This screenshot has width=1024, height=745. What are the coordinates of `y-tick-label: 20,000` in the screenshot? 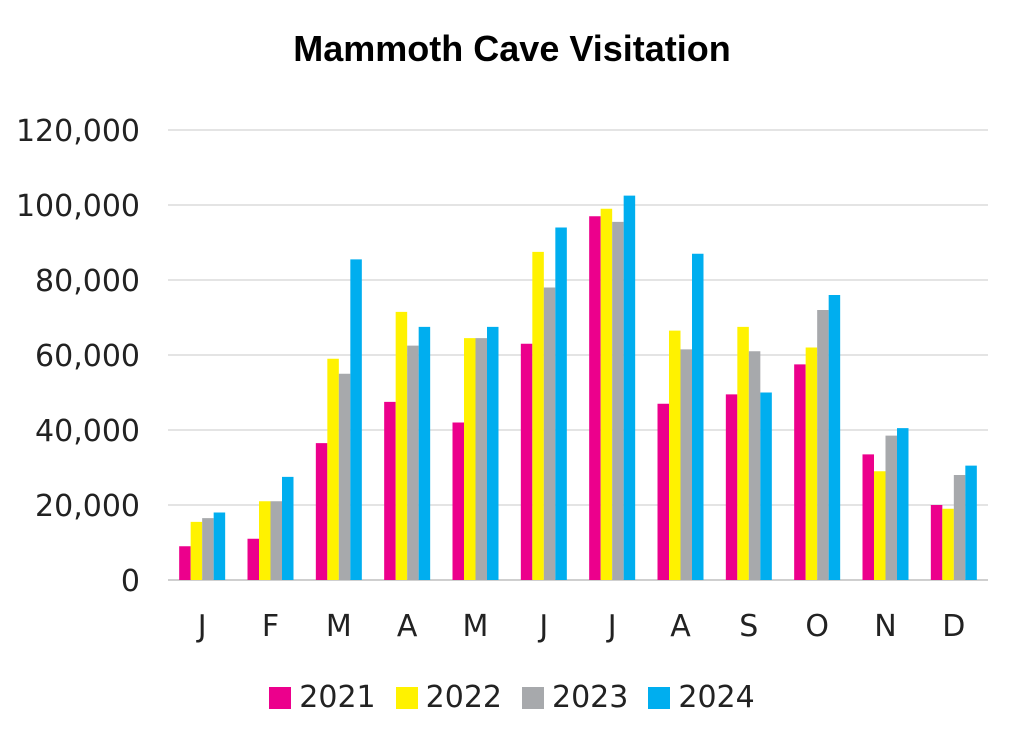 It's located at (87, 506).